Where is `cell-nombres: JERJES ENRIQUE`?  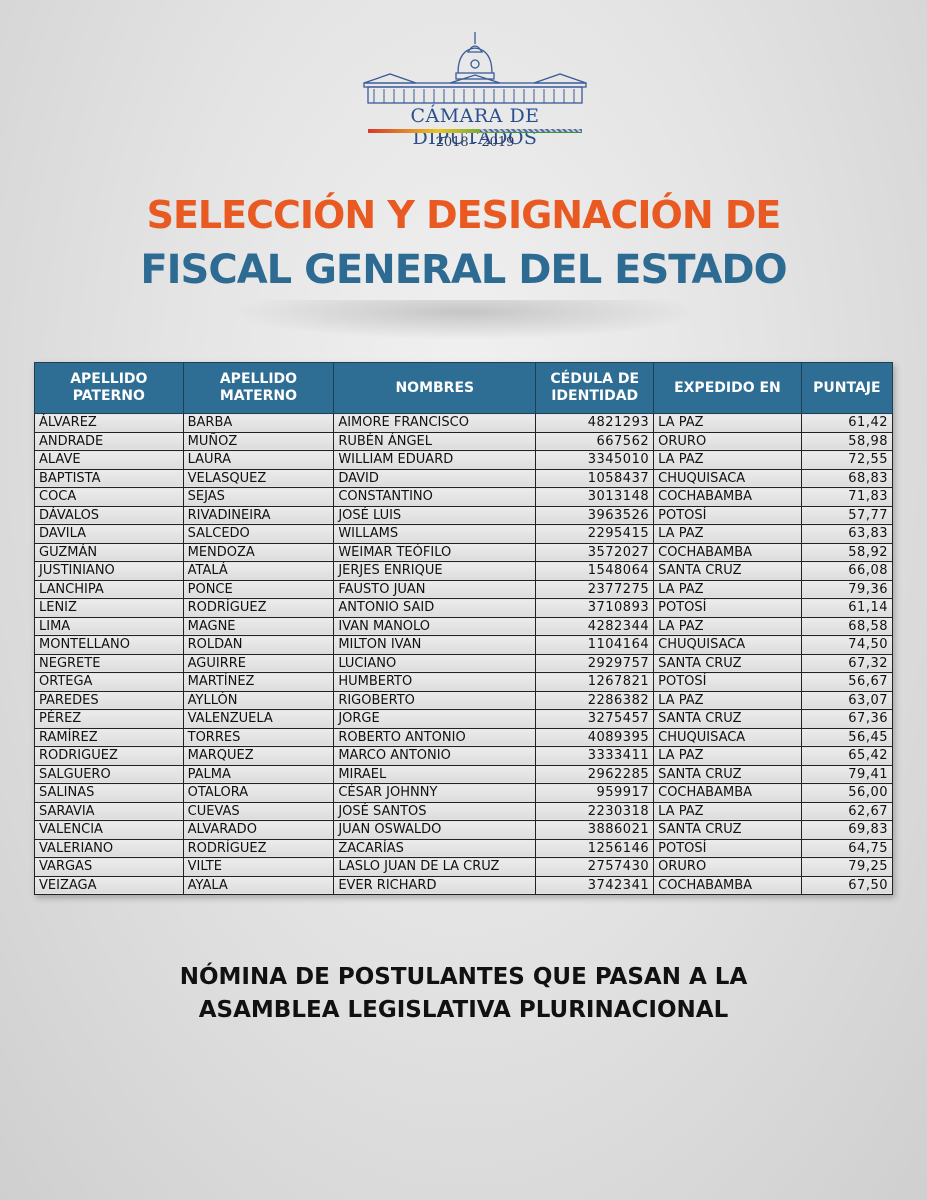 cell-nombres: JERJES ENRIQUE is located at coordinates (435, 571).